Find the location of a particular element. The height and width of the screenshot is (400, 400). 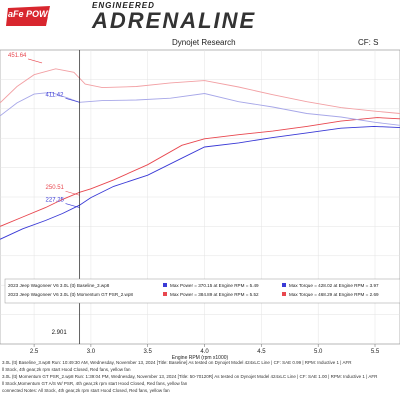

x-tick-label: 2.5 is located at coordinates (34, 352).